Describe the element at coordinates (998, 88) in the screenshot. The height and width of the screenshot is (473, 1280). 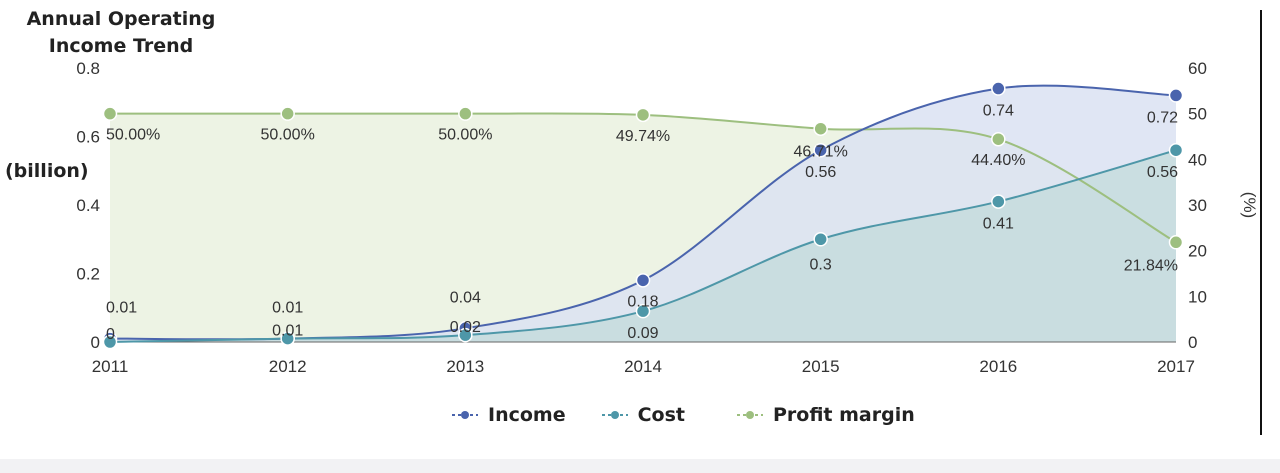
I see `point-income-2016` at that location.